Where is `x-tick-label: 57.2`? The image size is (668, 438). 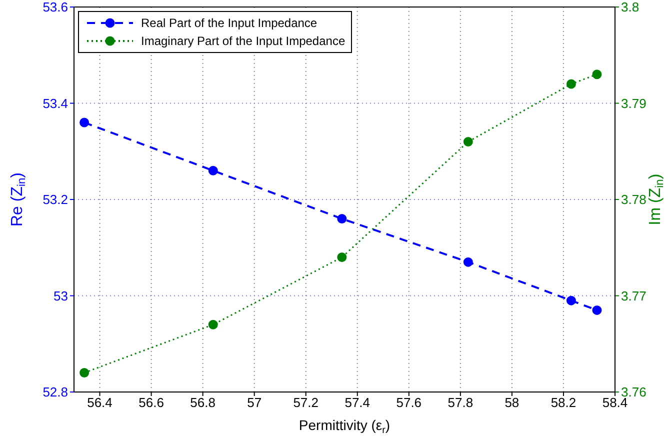 x-tick-label: 57.2 is located at coordinates (306, 402).